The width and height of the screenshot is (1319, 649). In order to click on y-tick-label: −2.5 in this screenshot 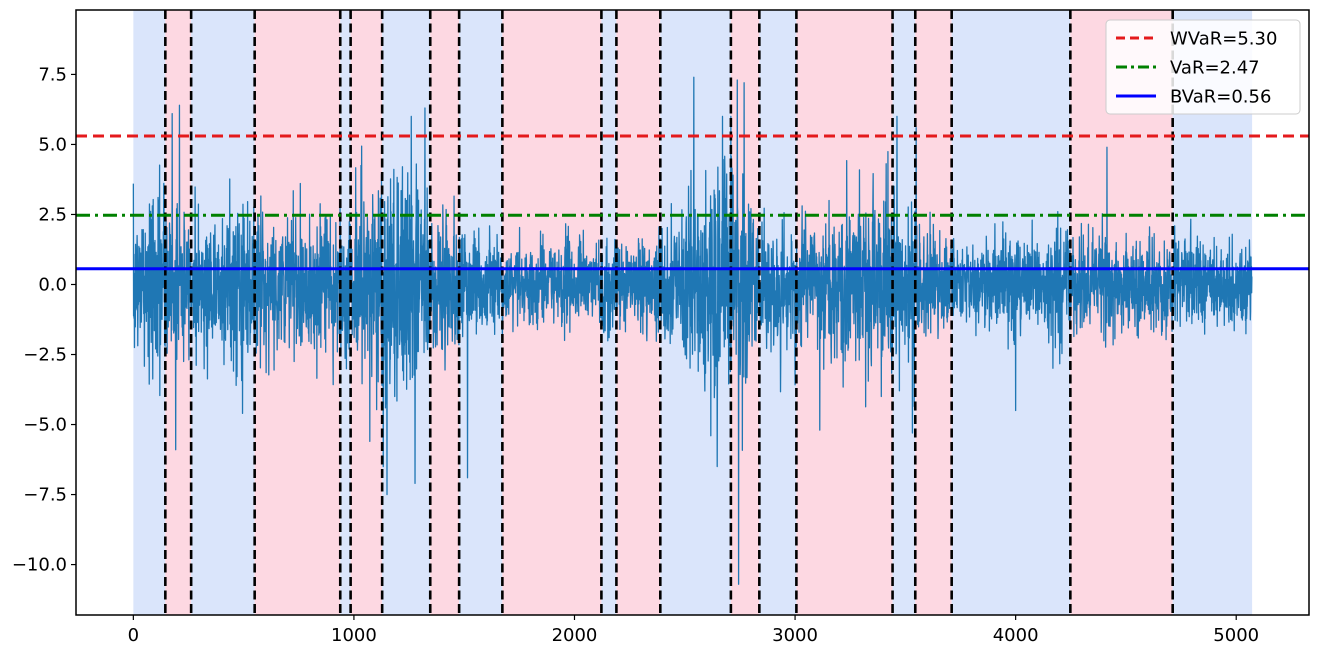, I will do `click(45, 355)`.